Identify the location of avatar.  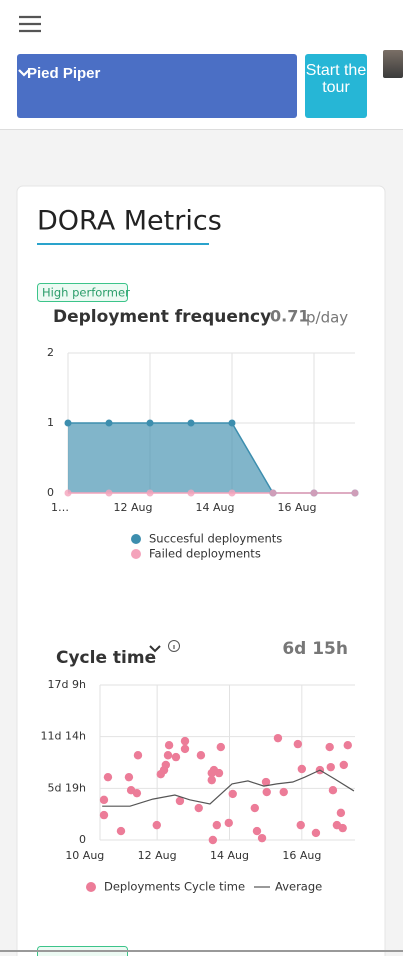
(393, 64).